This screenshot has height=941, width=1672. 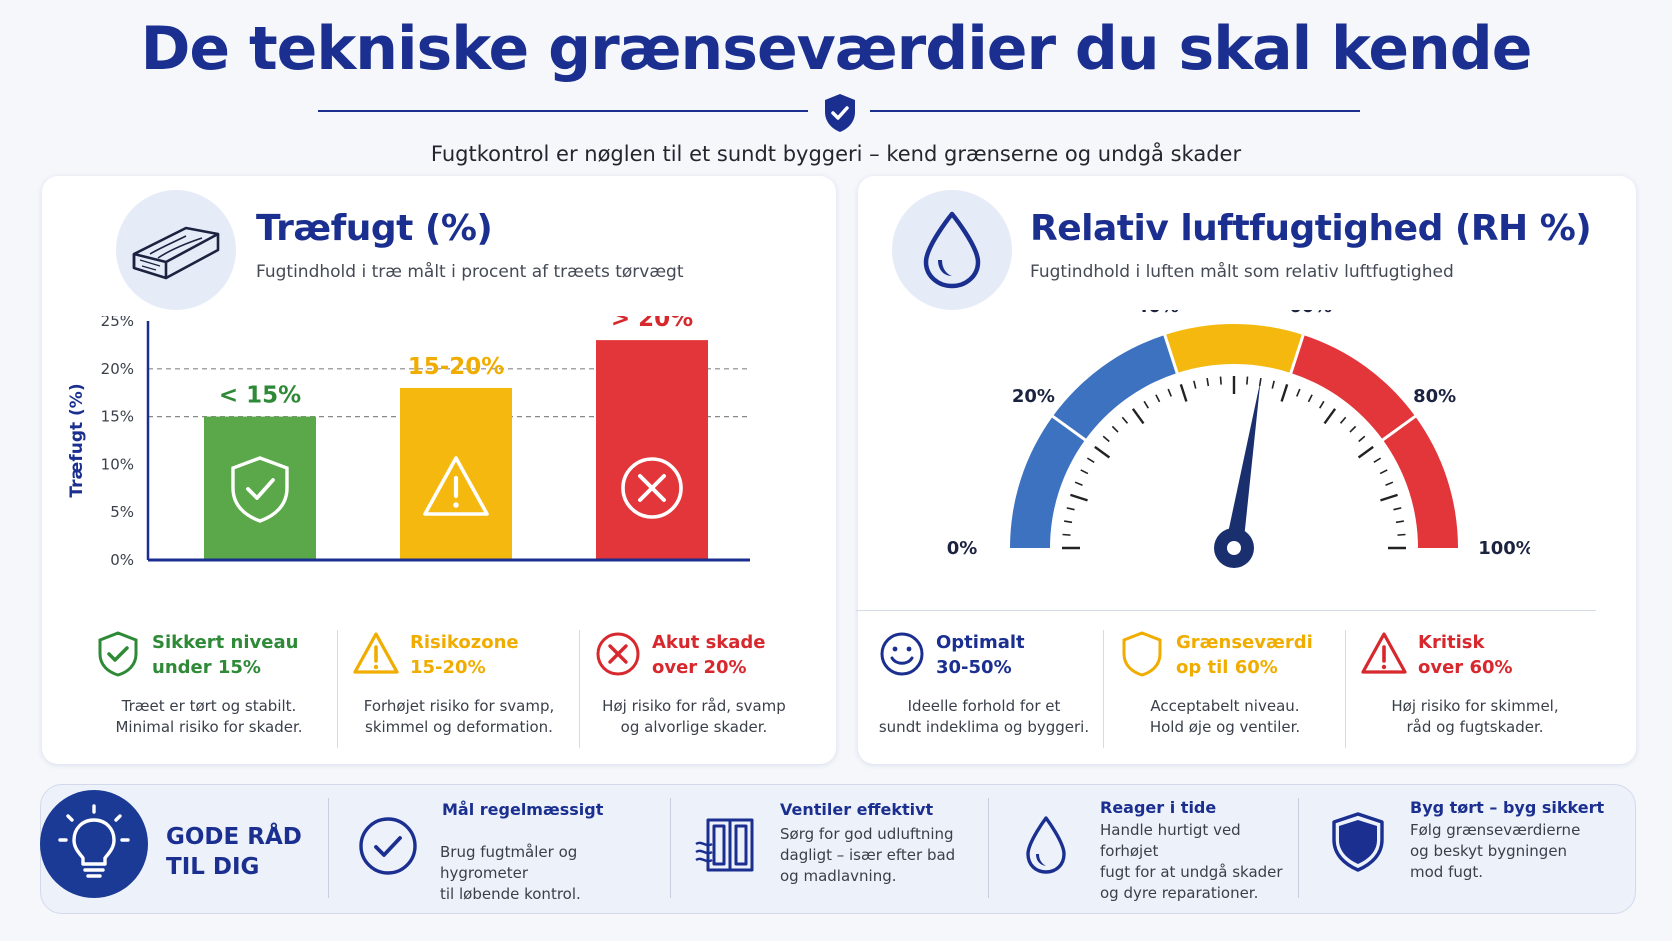 I want to click on gauge-tick-label: 100%, so click(x=1504, y=548).